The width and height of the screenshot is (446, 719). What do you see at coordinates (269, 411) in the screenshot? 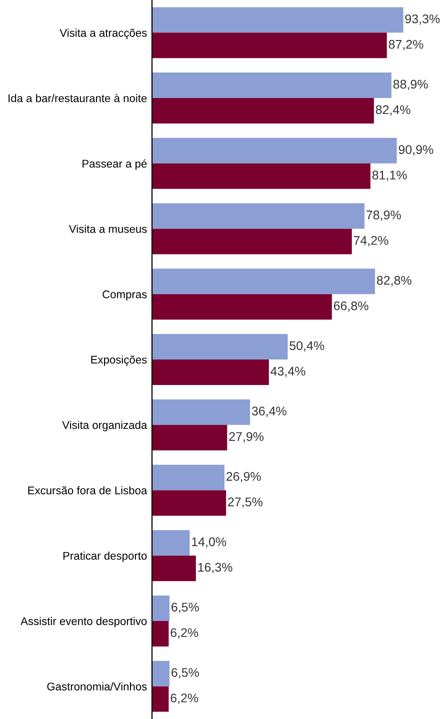
I see `data-label: 36,4%` at bounding box center [269, 411].